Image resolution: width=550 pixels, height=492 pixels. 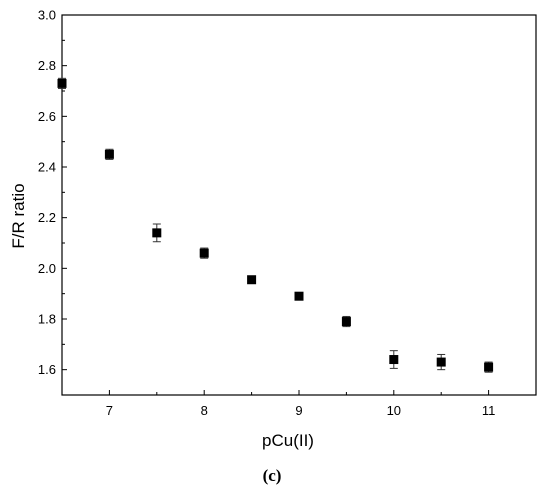 What do you see at coordinates (204, 410) in the screenshot?
I see `x-tick-label: 8` at bounding box center [204, 410].